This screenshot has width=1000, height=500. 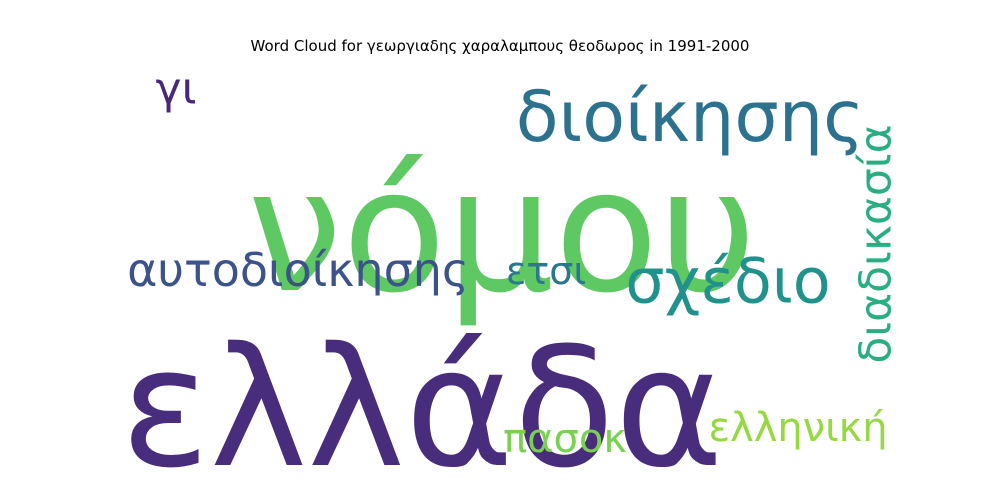 I want to click on word-8: ετσι, so click(x=546, y=271).